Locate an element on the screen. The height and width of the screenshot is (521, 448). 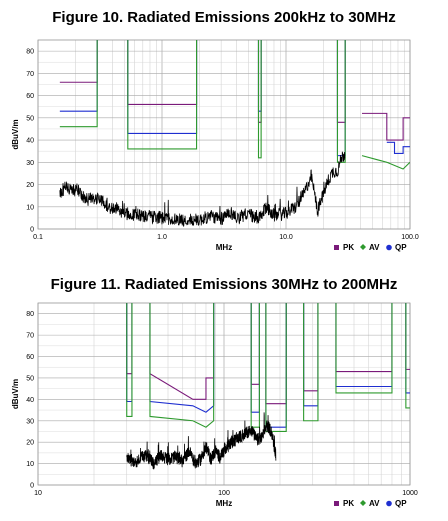
x-tick-label: 1000 is located at coordinates (410, 493).